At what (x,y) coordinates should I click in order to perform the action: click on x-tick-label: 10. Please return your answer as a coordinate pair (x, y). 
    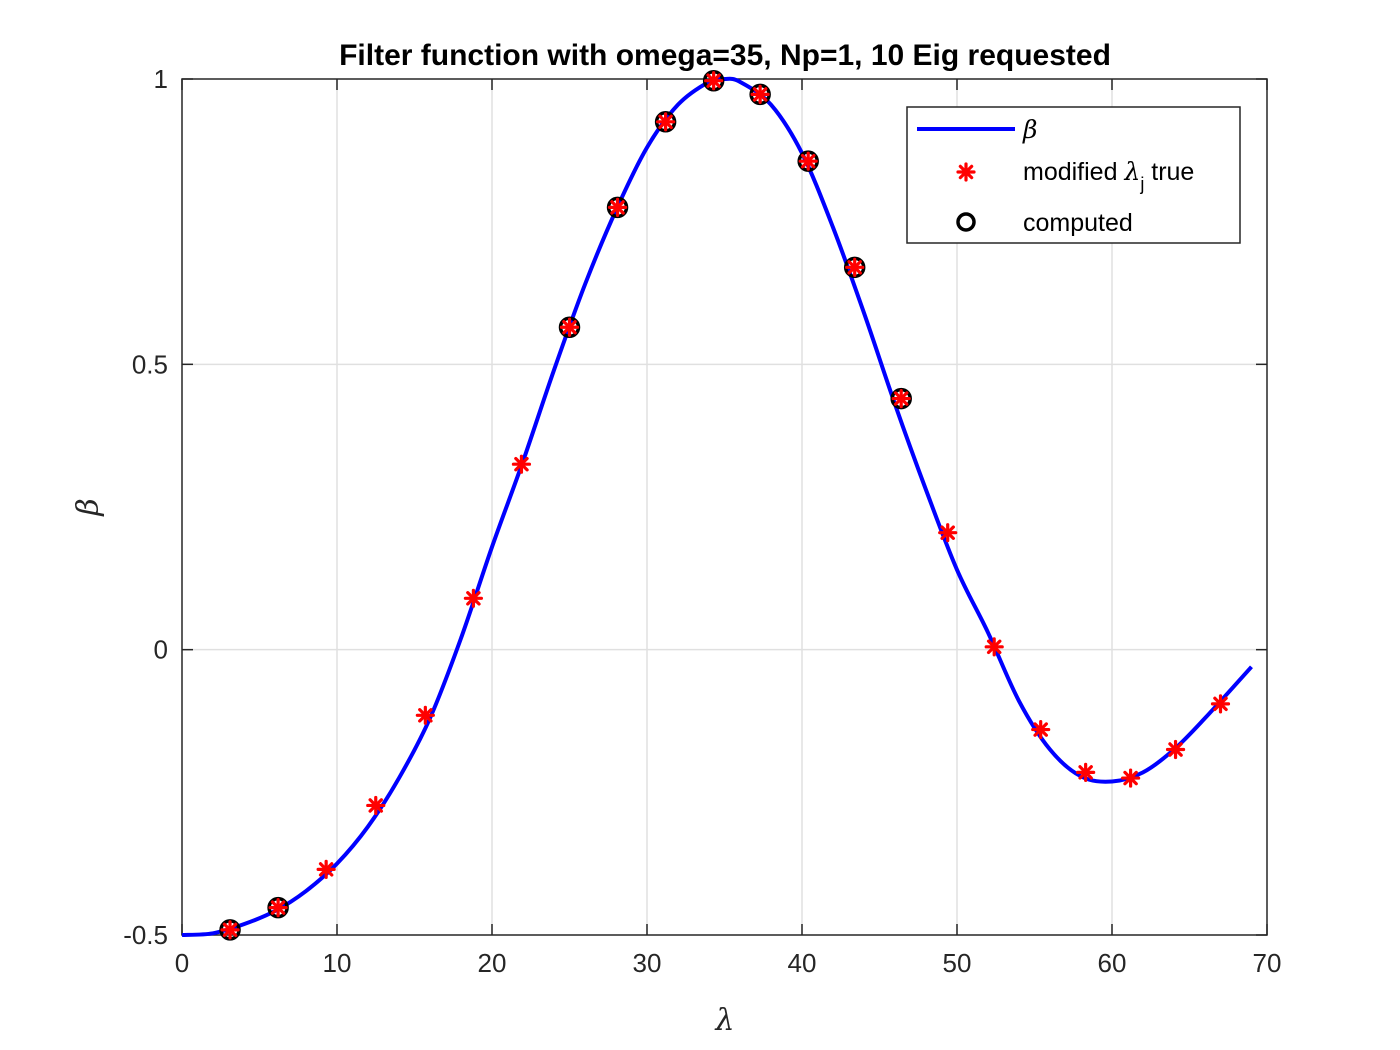
    Looking at the image, I should click on (337, 963).